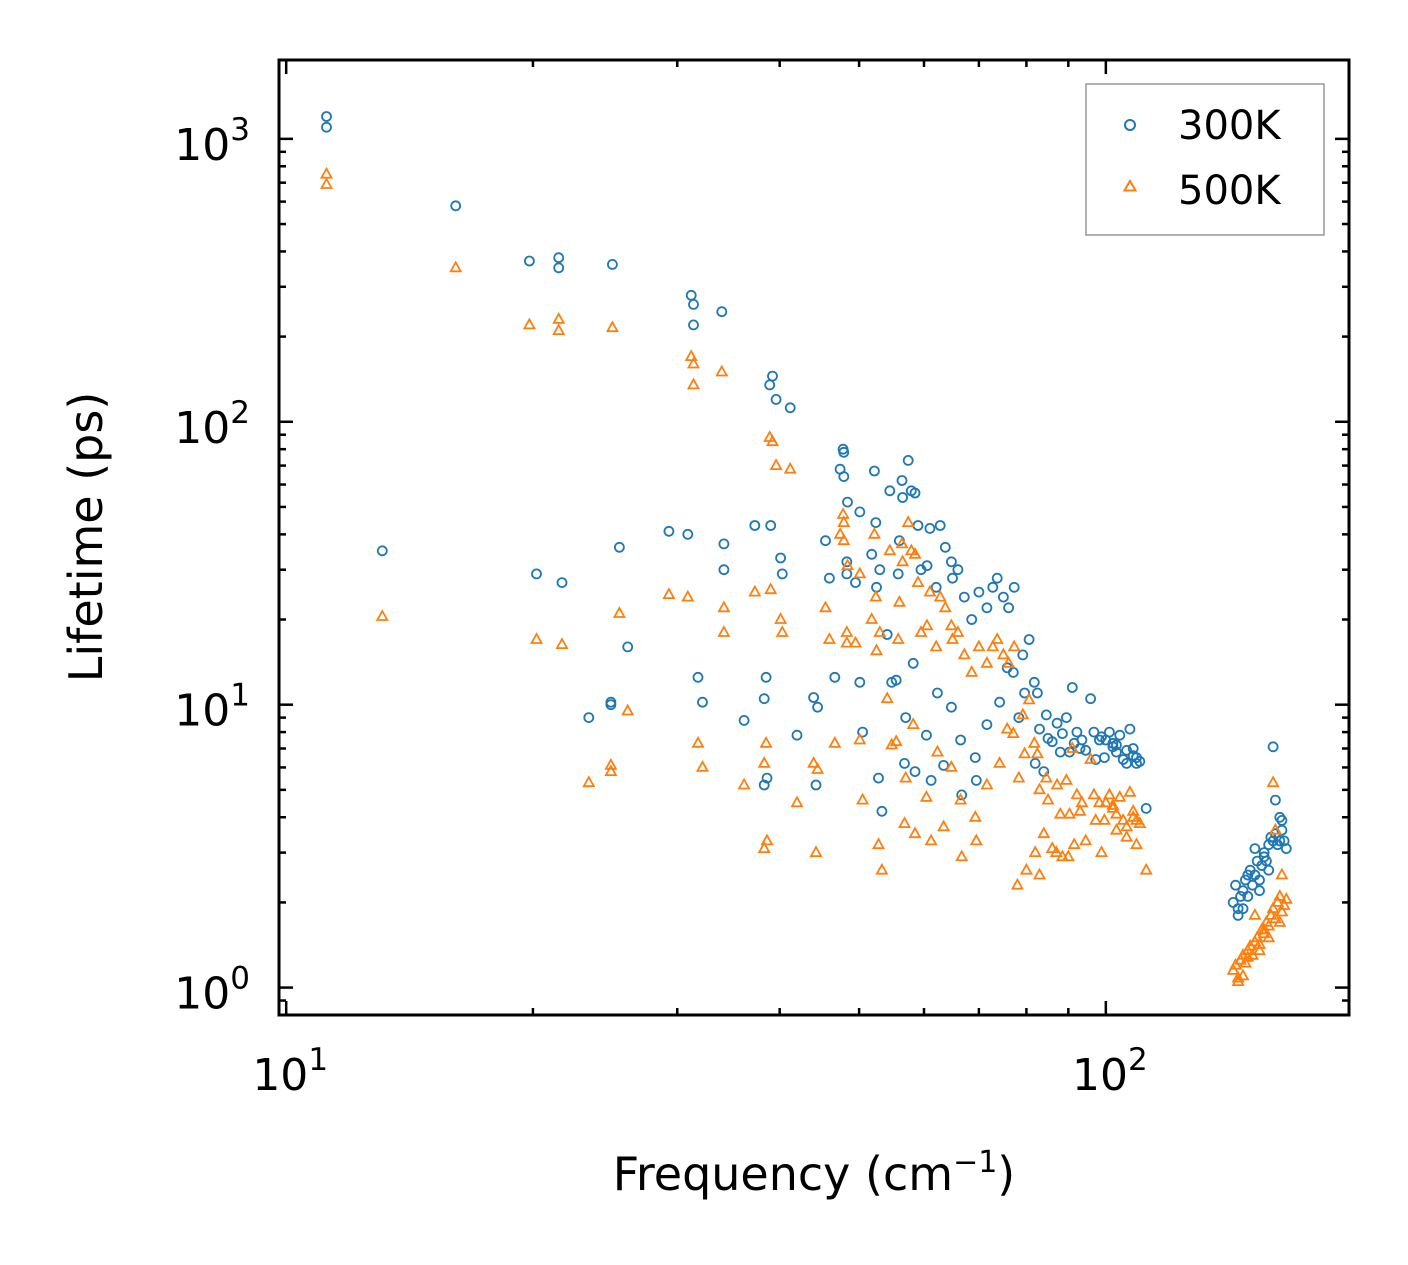  Describe the element at coordinates (1110, 1071) in the screenshot. I see `x-tick-label: 102` at that location.